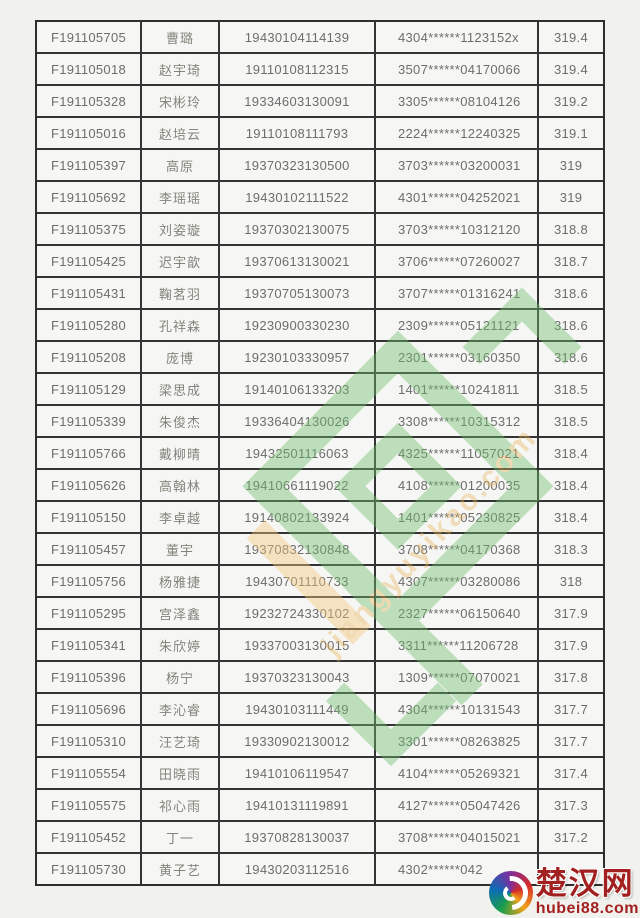 The width and height of the screenshot is (640, 918). What do you see at coordinates (180, 485) in the screenshot?
I see `name-cell: 高翰林` at bounding box center [180, 485].